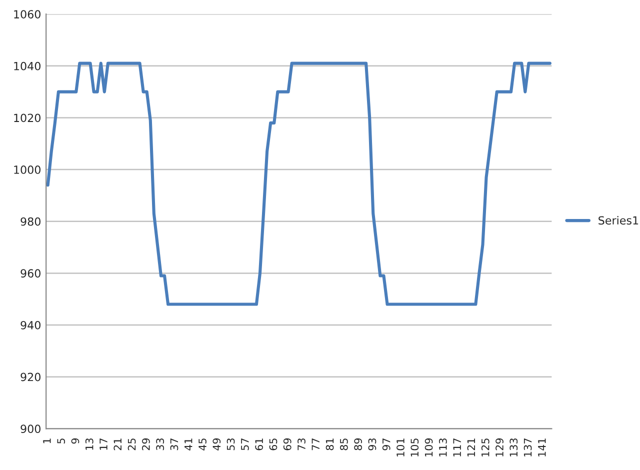  Describe the element at coordinates (457, 447) in the screenshot. I see `x-tick-label: 117` at that location.